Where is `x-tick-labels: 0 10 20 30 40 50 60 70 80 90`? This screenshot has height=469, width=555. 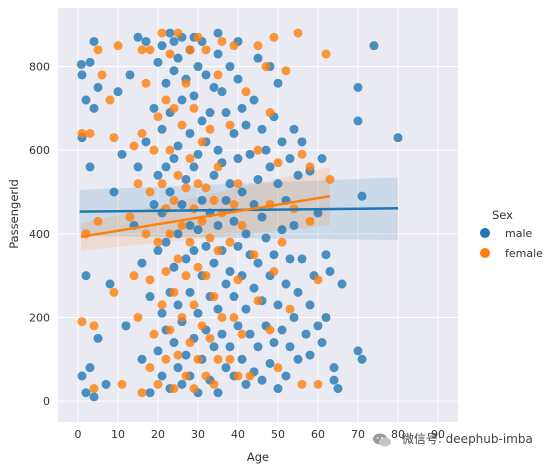
x-tick-labels: 0 10 20 30 40 50 60 70 80 90 is located at coordinates (260, 434).